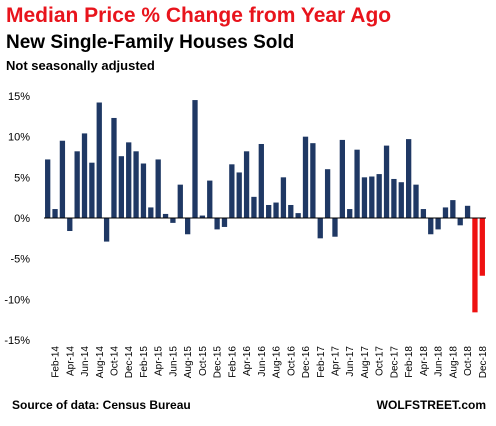  Describe the element at coordinates (150, 42) in the screenshot. I see `chart-subtitle: New Single-Family Houses Sold` at that location.